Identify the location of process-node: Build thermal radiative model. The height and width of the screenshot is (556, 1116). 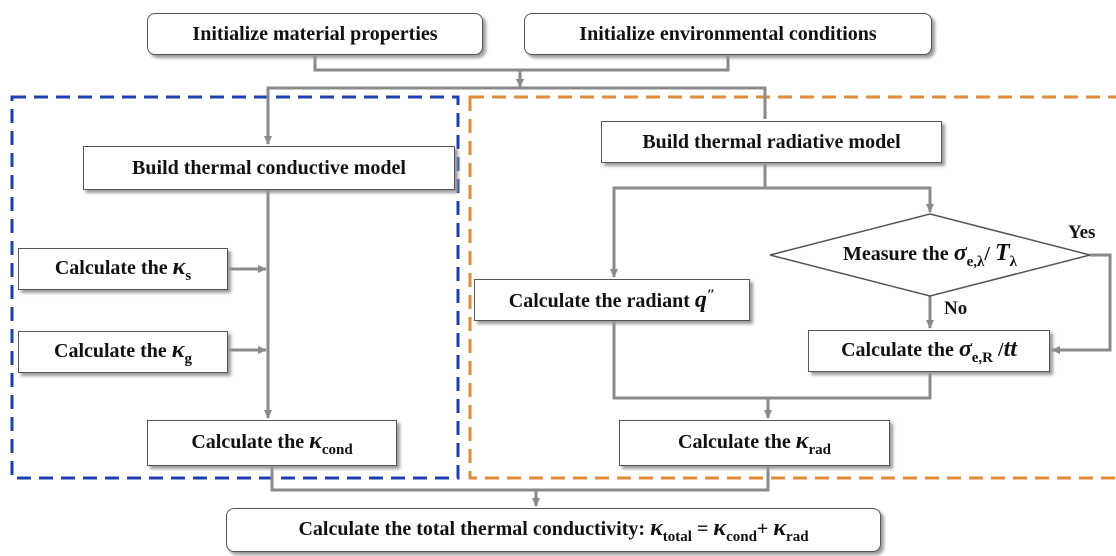
(771, 142).